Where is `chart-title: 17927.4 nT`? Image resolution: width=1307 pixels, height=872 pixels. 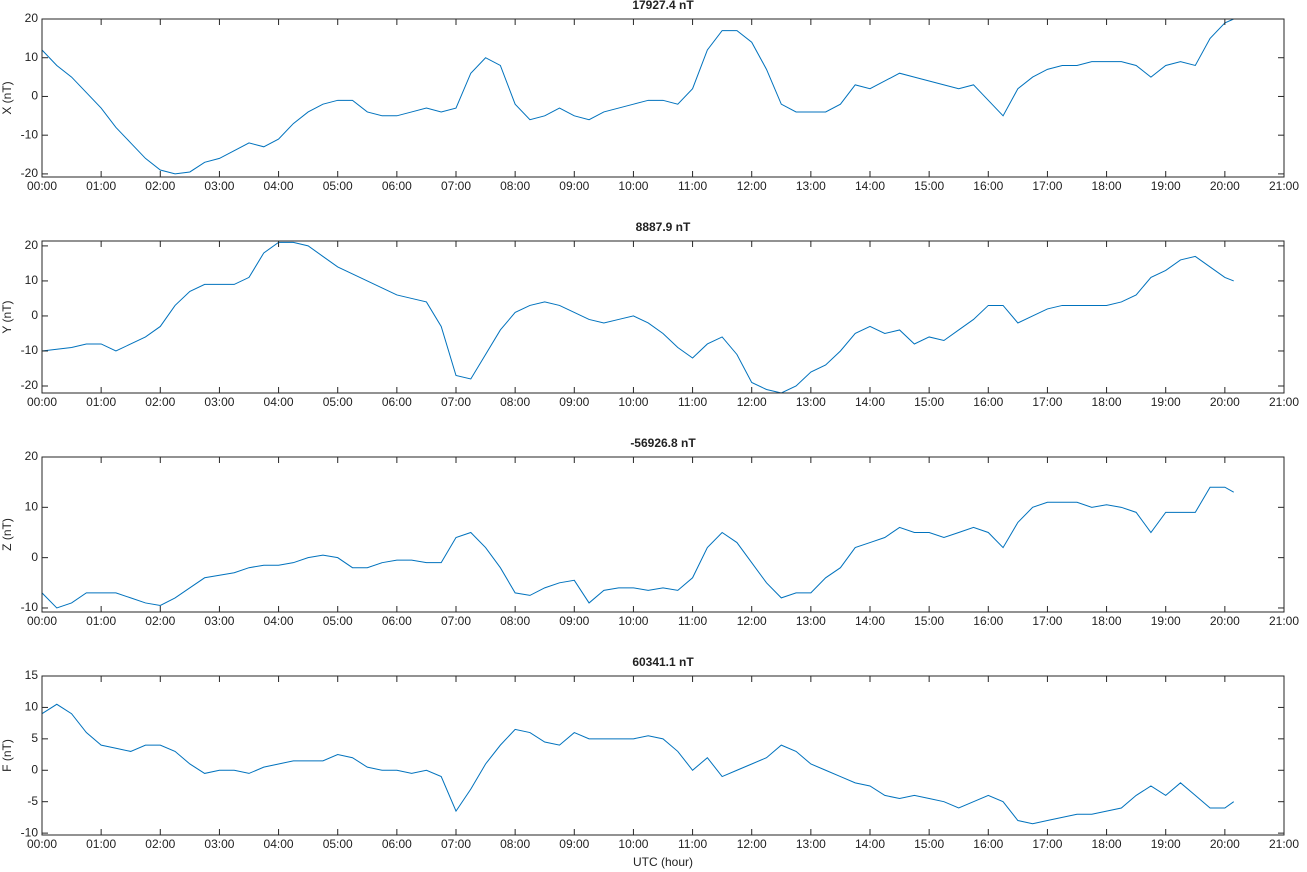 chart-title: 17927.4 nT is located at coordinates (663, 6).